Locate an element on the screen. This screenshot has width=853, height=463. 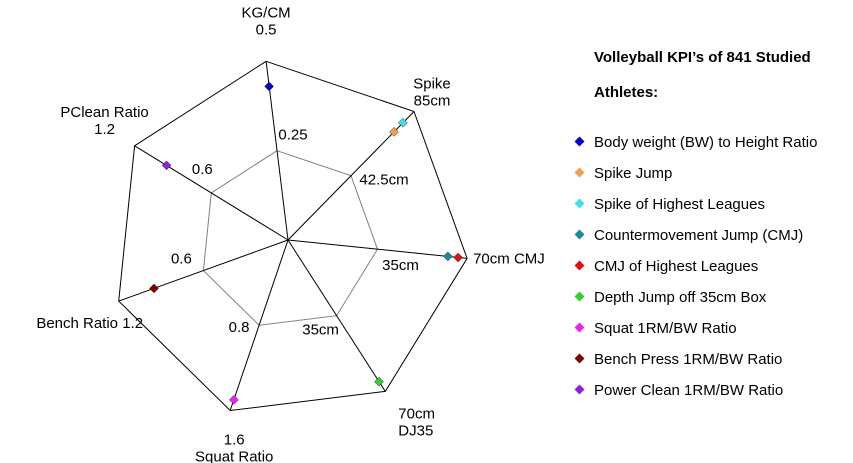
axis-line-squat is located at coordinates (259, 325).